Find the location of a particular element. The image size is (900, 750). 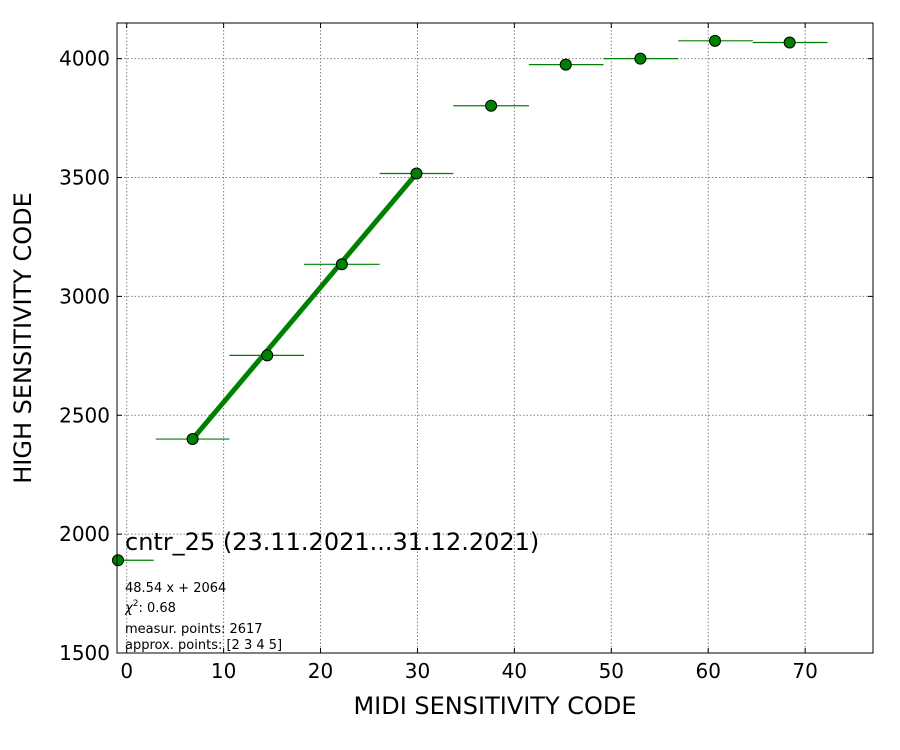

x-tick-label: 40 is located at coordinates (514, 671).